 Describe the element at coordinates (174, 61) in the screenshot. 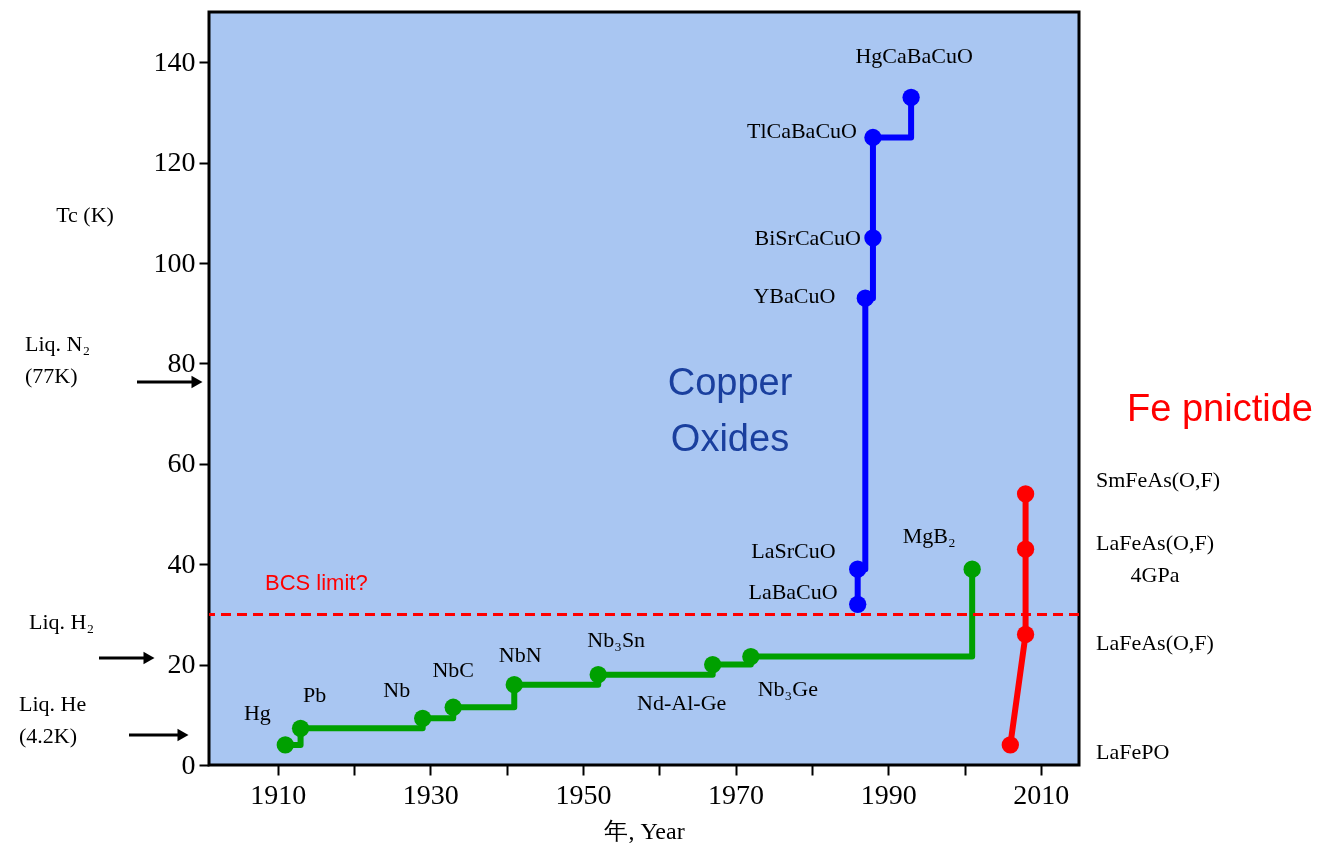

I see `y-tick-label: 140` at that location.